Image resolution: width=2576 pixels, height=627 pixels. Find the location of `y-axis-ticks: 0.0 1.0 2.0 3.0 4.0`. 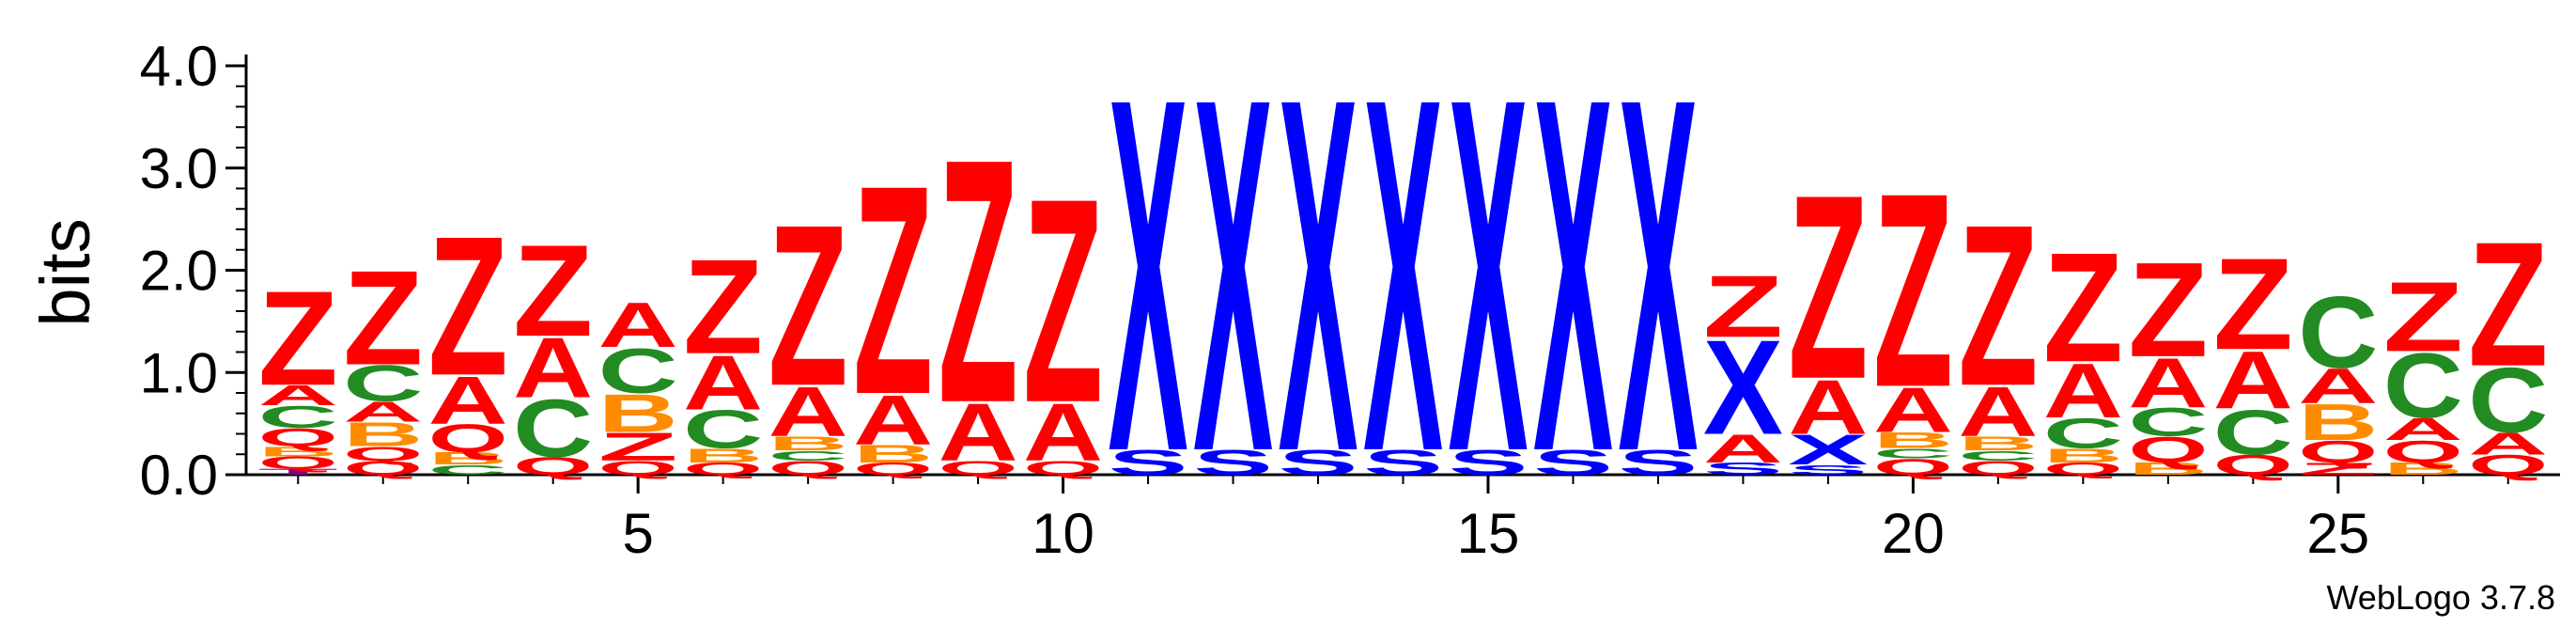

y-axis-ticks: 0.0 1.0 2.0 3.0 4.0 is located at coordinates (193, 271).